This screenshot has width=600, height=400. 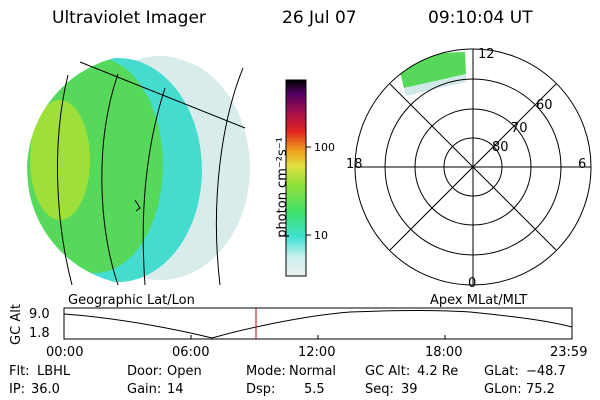 I want to click on polar-image, so click(x=433, y=74).